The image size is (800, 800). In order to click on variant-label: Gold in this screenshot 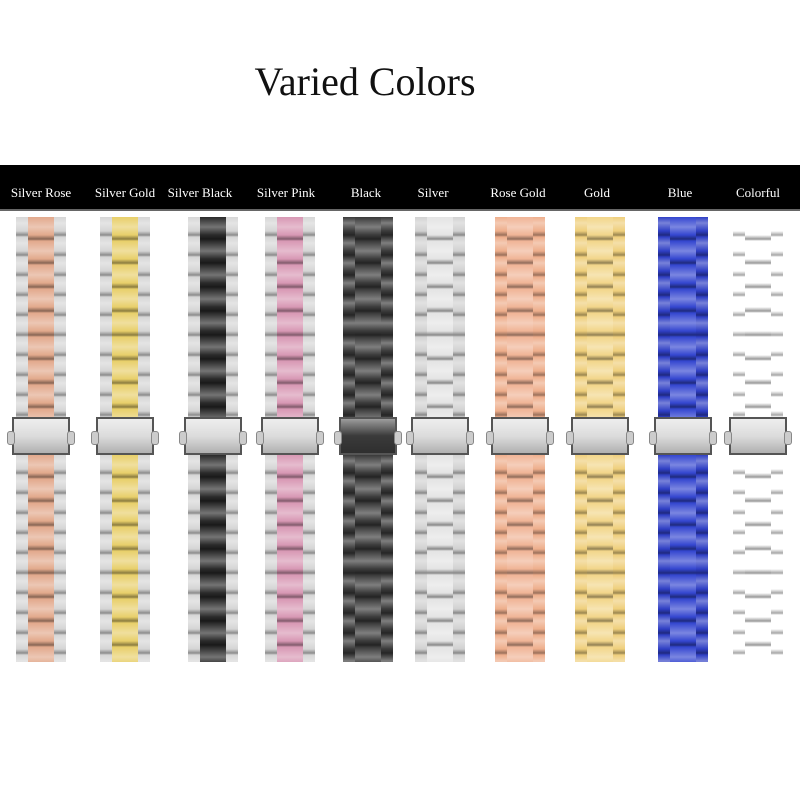, I will do `click(597, 192)`.